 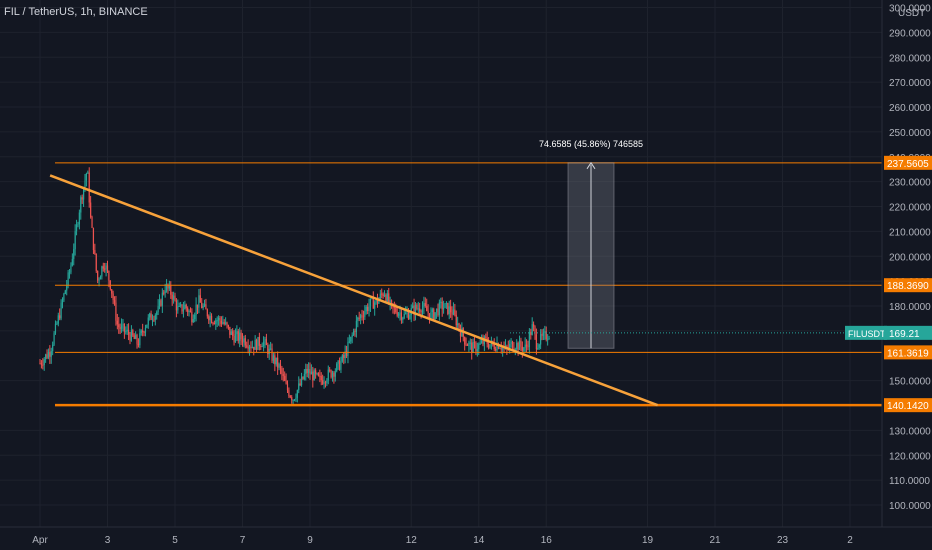 What do you see at coordinates (910, 108) in the screenshot?
I see `price-tick-label: 260.0000` at bounding box center [910, 108].